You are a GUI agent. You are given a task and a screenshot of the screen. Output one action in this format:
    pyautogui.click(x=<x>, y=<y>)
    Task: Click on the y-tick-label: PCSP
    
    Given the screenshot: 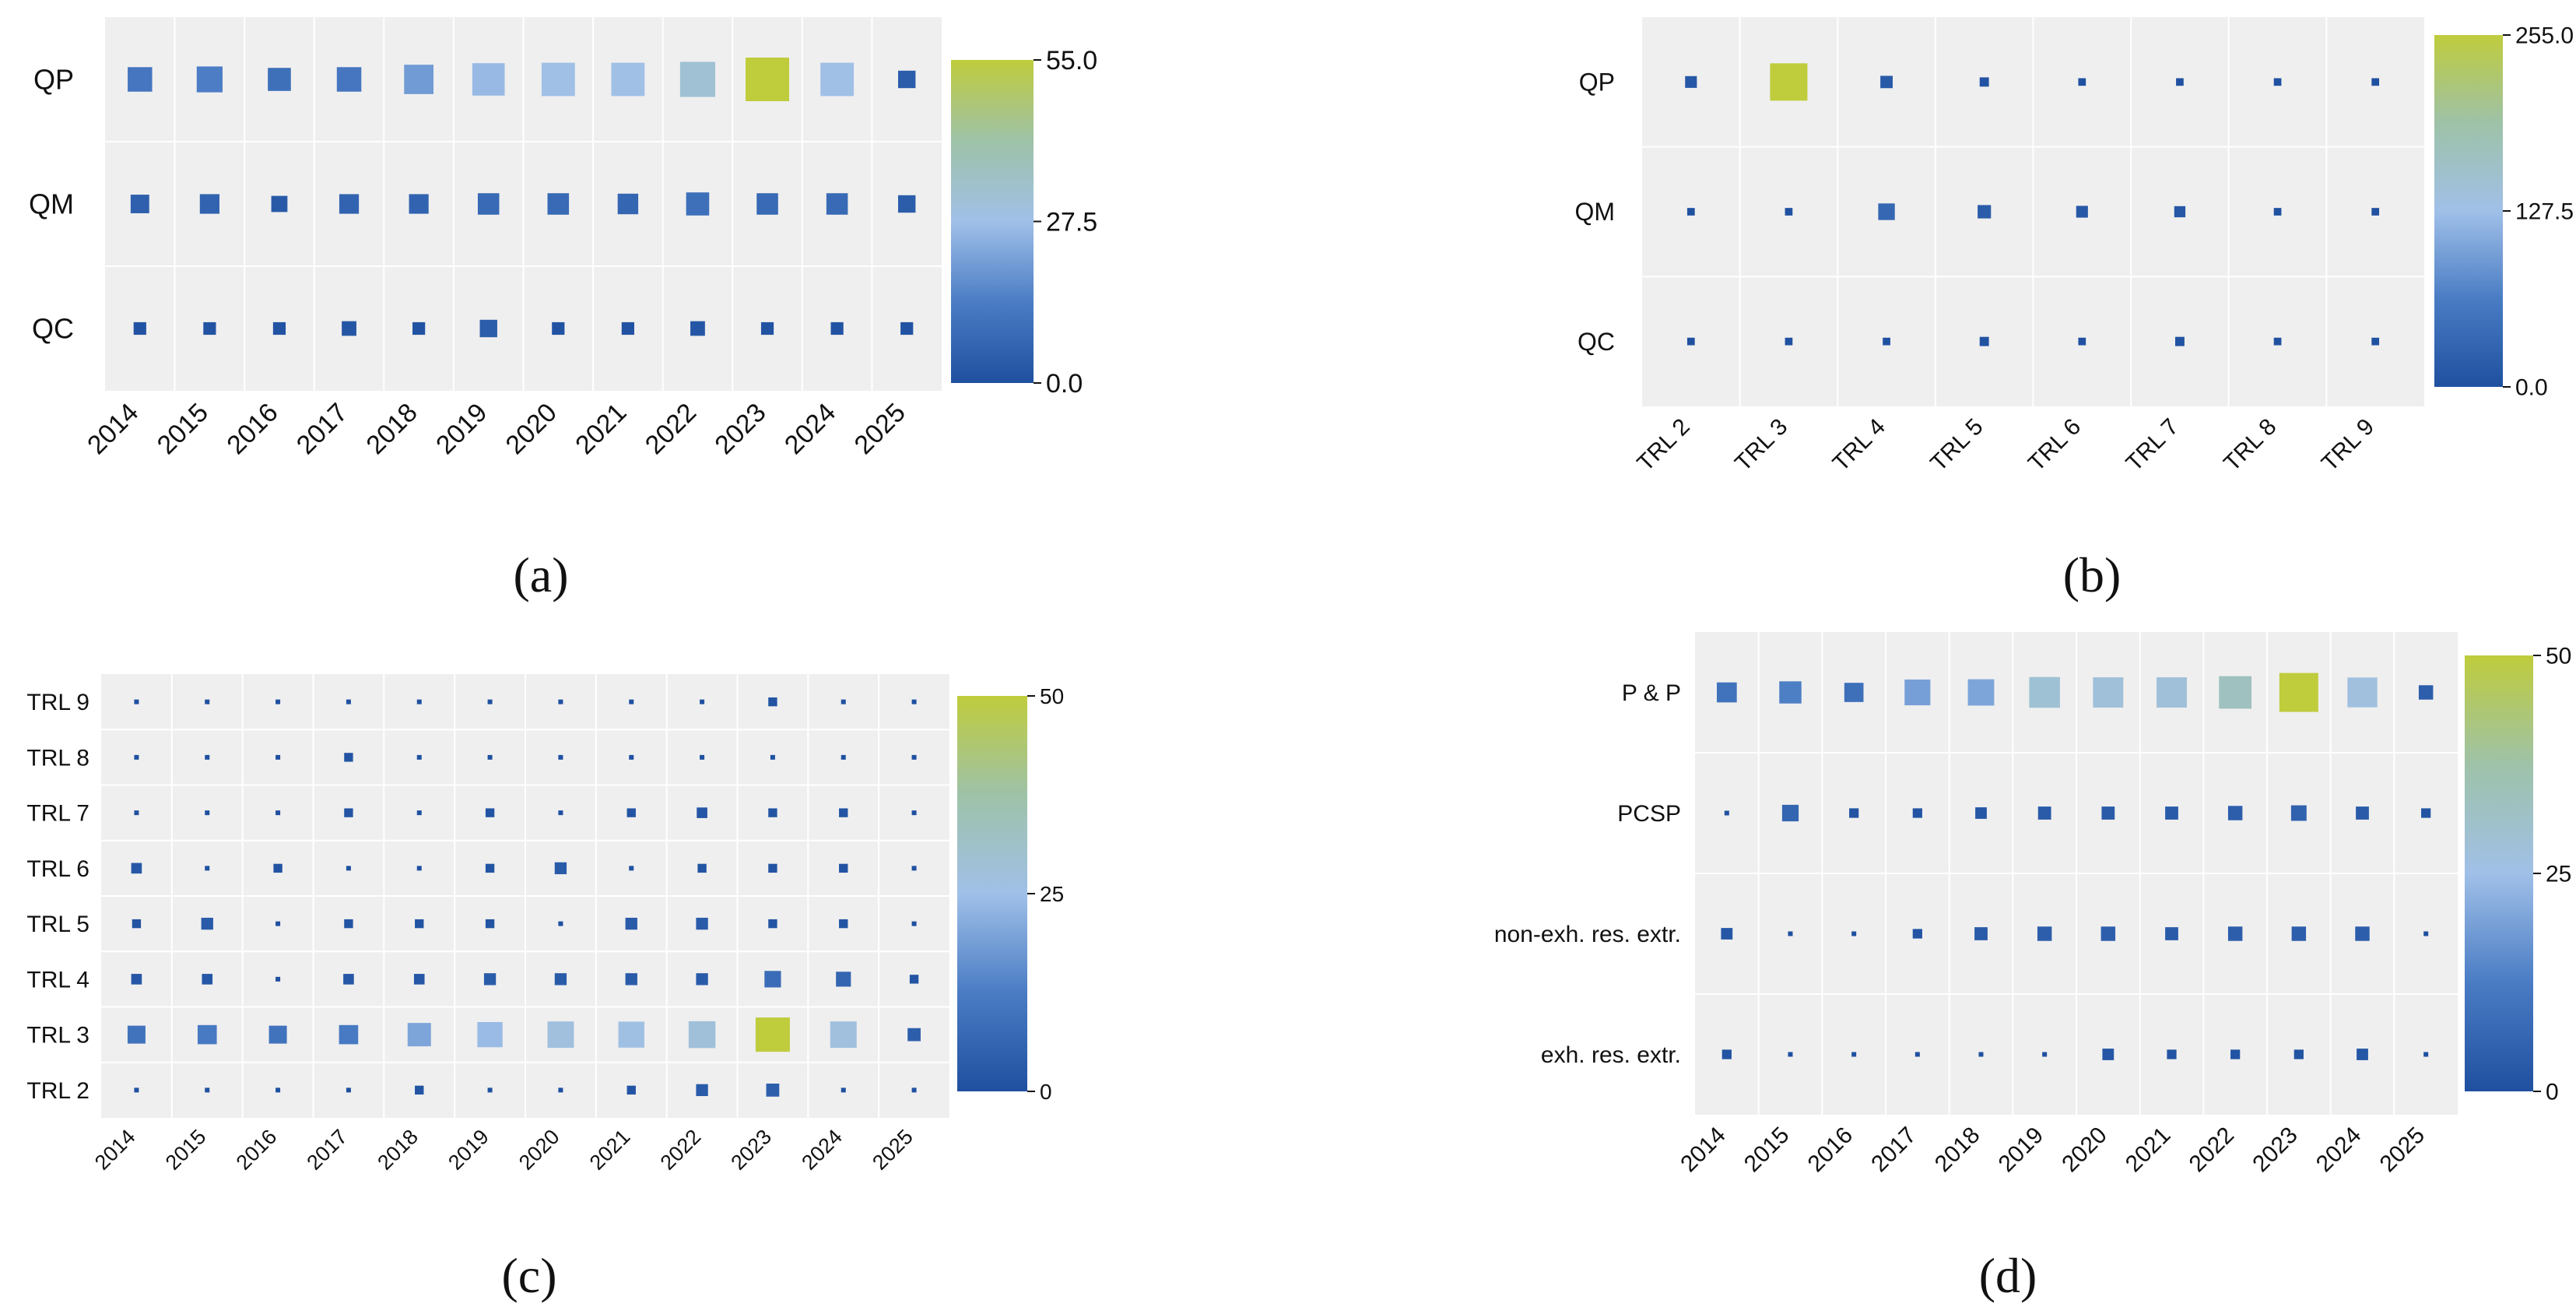 What is the action you would take?
    pyautogui.click(x=1649, y=814)
    